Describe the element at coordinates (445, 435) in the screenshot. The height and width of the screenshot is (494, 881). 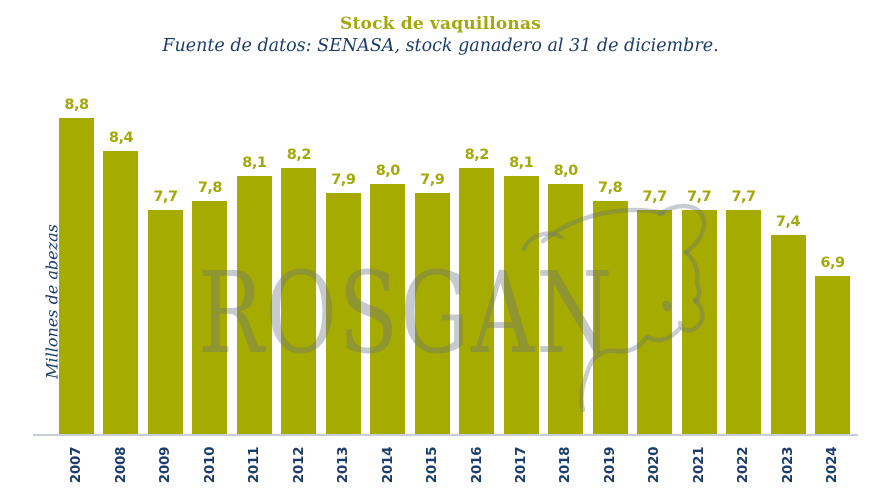
I see `x-axis-line` at that location.